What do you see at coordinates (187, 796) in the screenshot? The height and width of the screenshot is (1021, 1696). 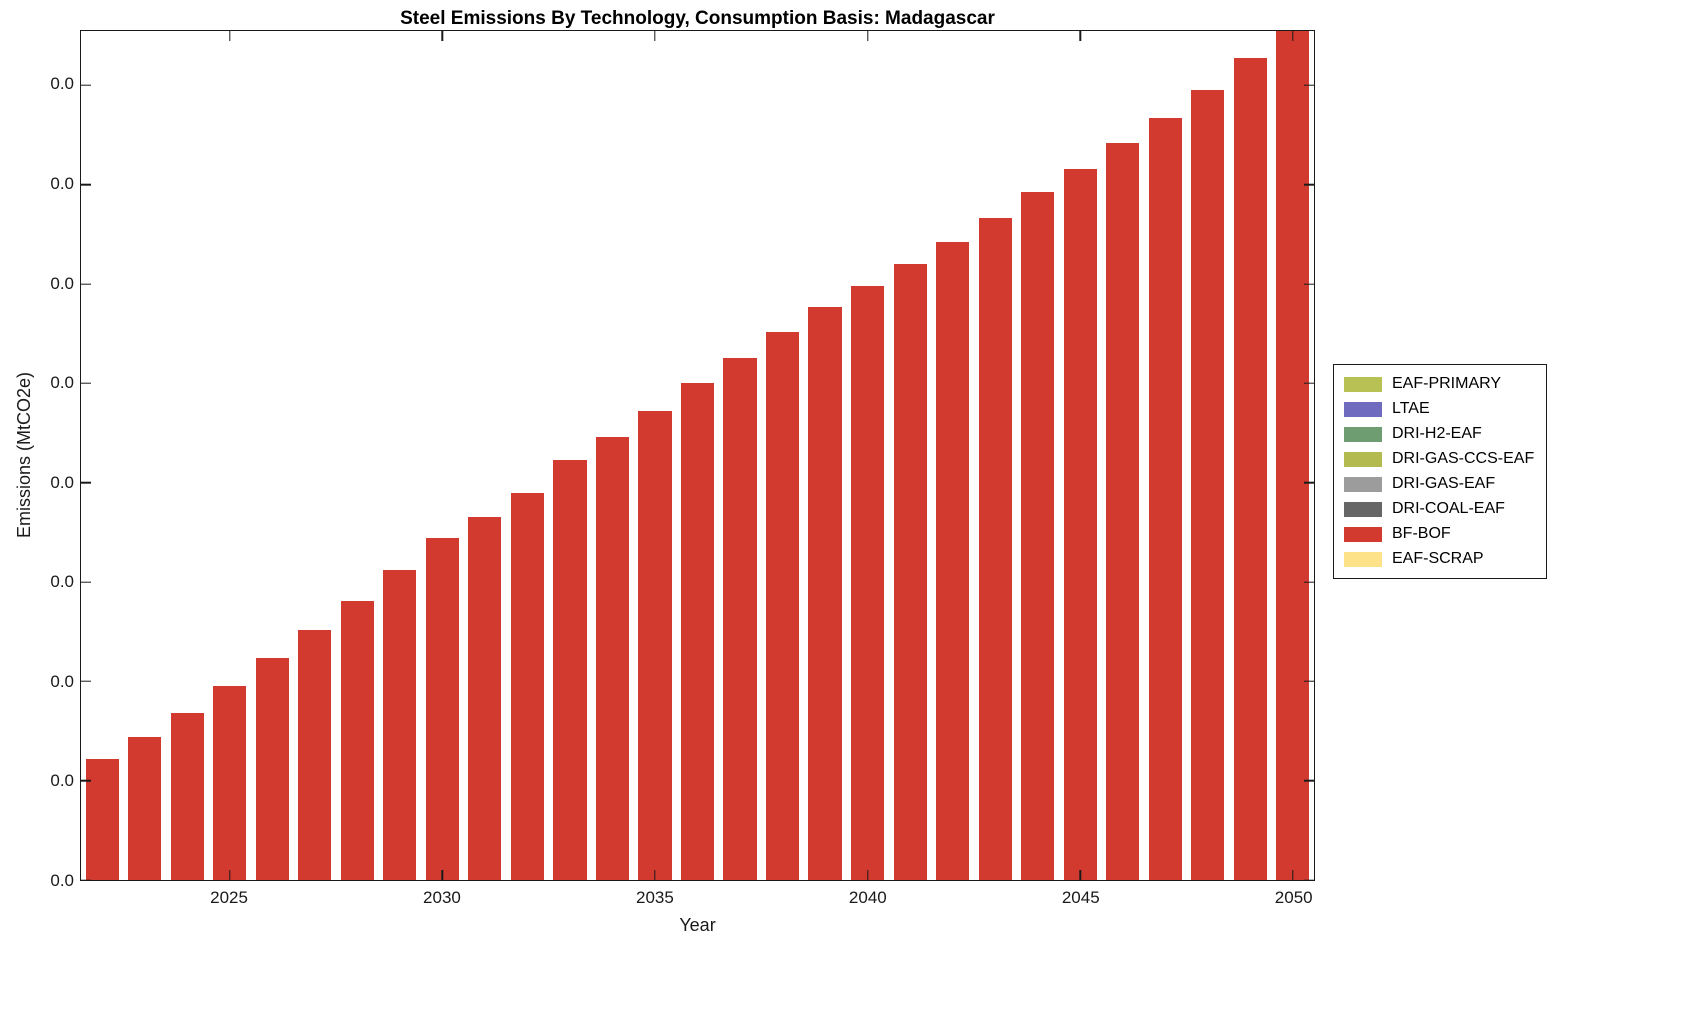 I see `bar-2024` at bounding box center [187, 796].